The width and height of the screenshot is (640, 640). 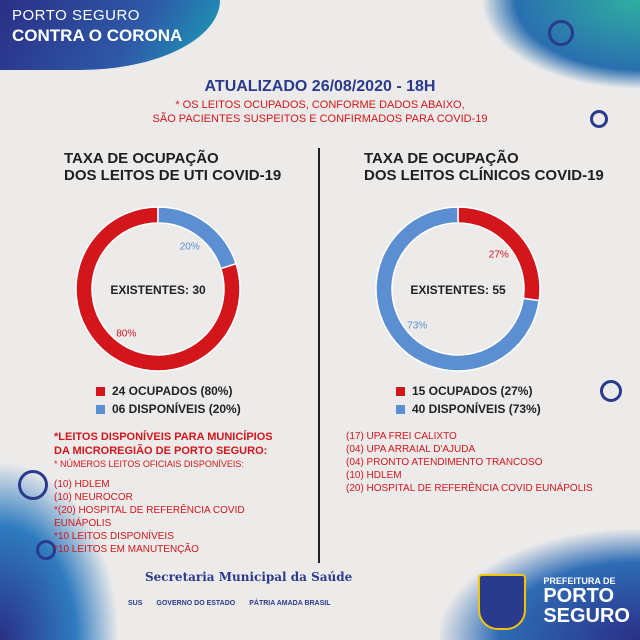 What do you see at coordinates (161, 451) in the screenshot?
I see `notes-title-line2: DA MICROREGIÃO DE PORTO SEGURO:` at bounding box center [161, 451].